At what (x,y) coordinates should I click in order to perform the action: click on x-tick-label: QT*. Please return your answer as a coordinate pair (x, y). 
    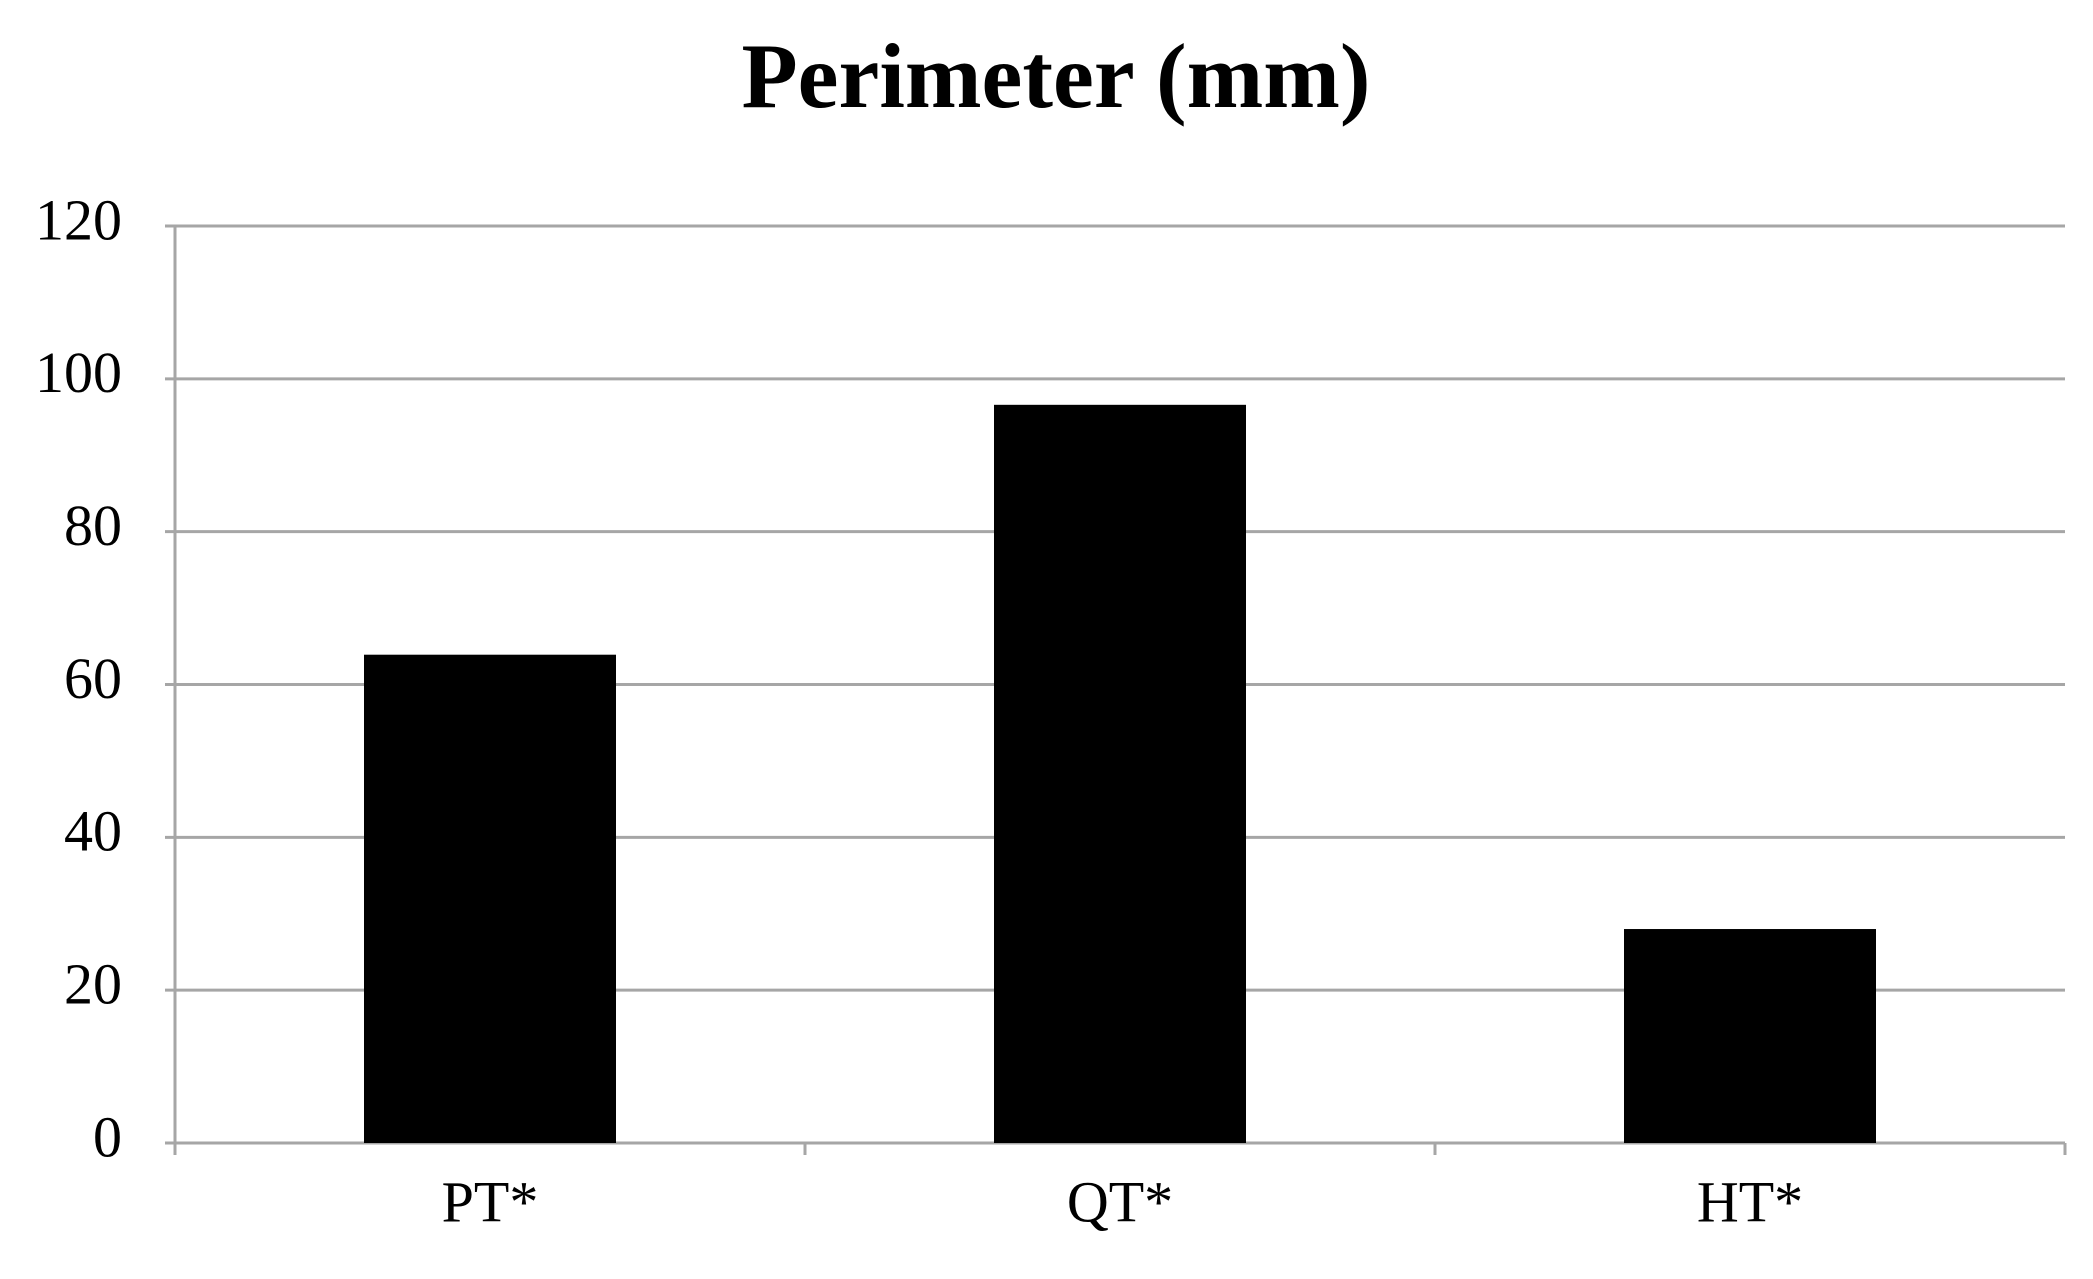
    Looking at the image, I should click on (1120, 1201).